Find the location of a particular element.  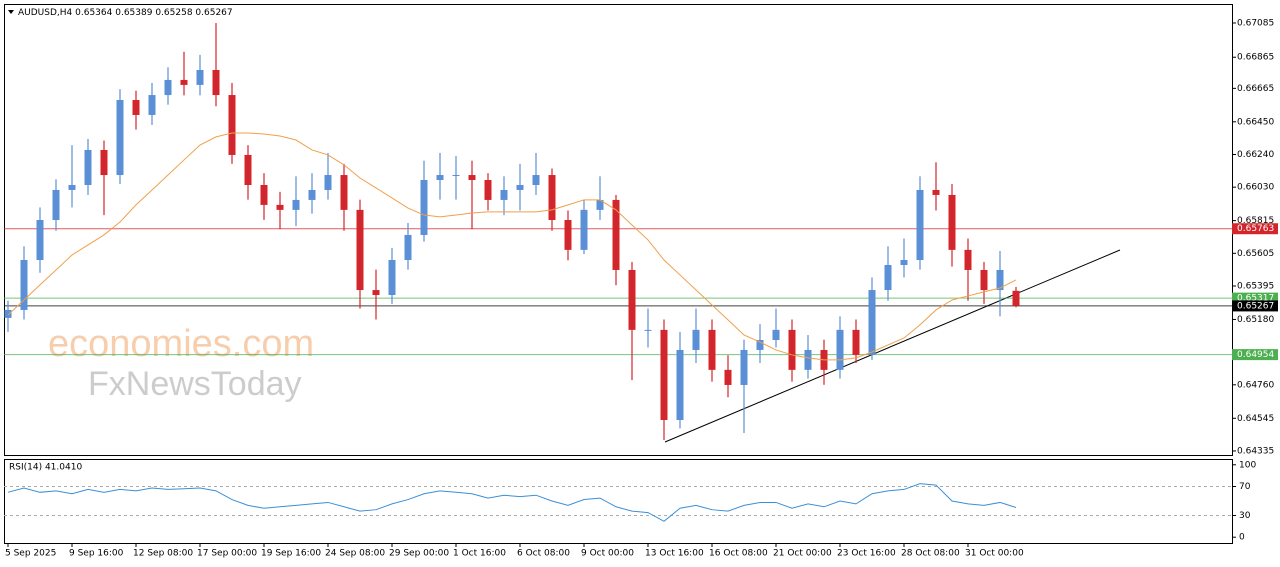

x-tick-label: 9 Oct 00:00 is located at coordinates (607, 554).